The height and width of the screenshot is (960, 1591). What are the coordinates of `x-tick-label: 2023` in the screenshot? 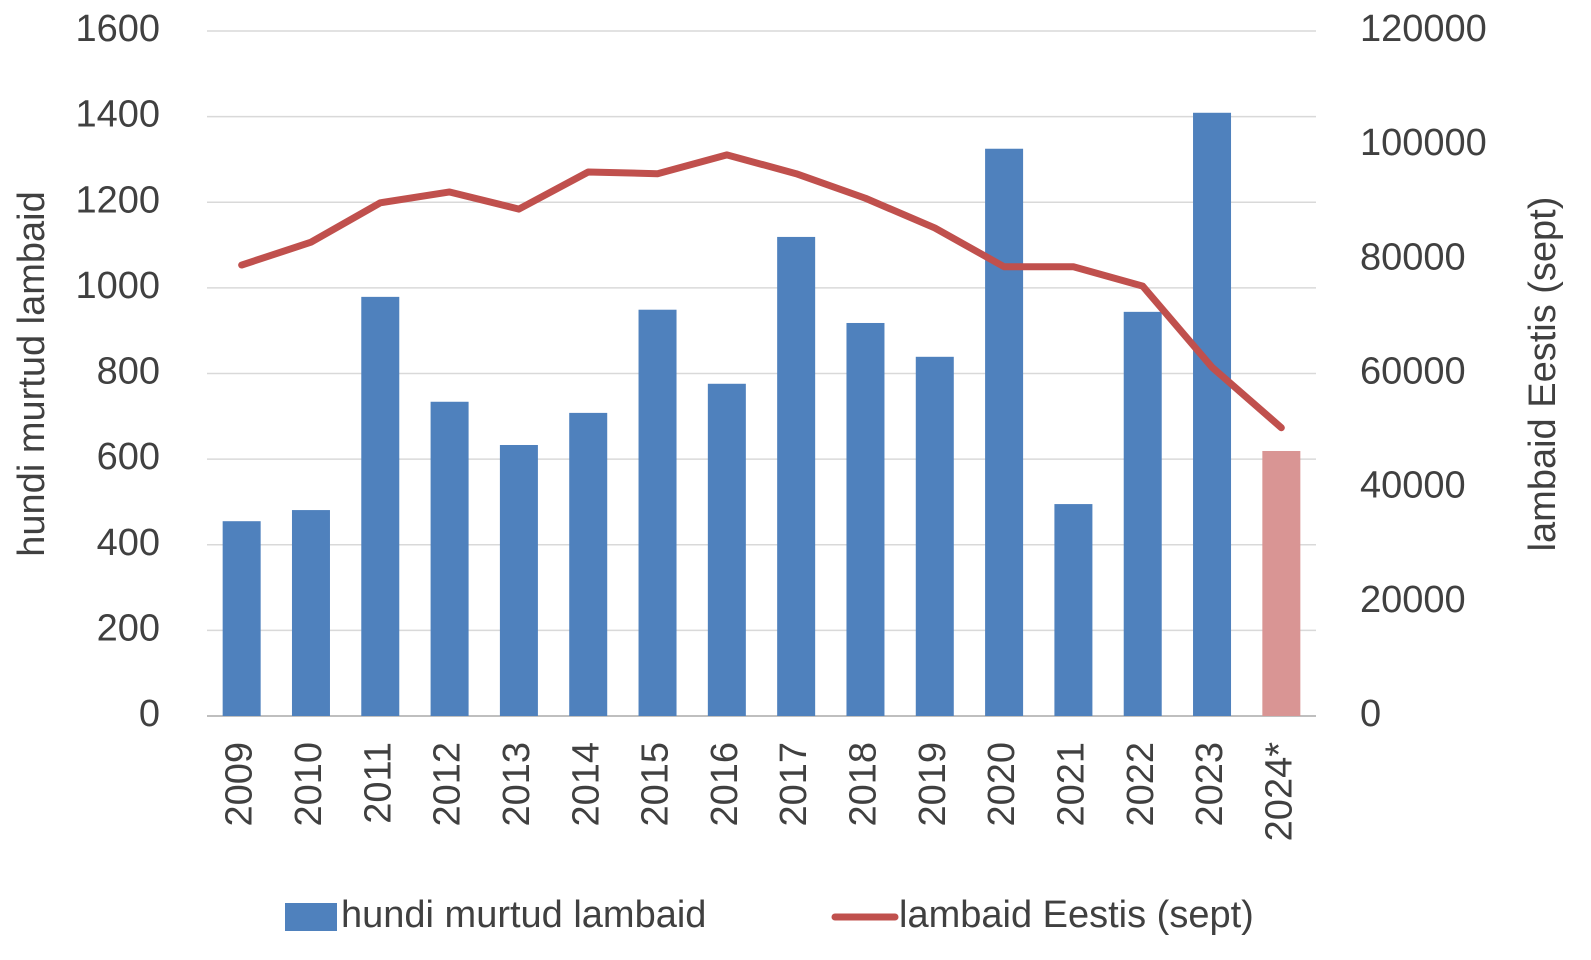 It's located at (1210, 784).